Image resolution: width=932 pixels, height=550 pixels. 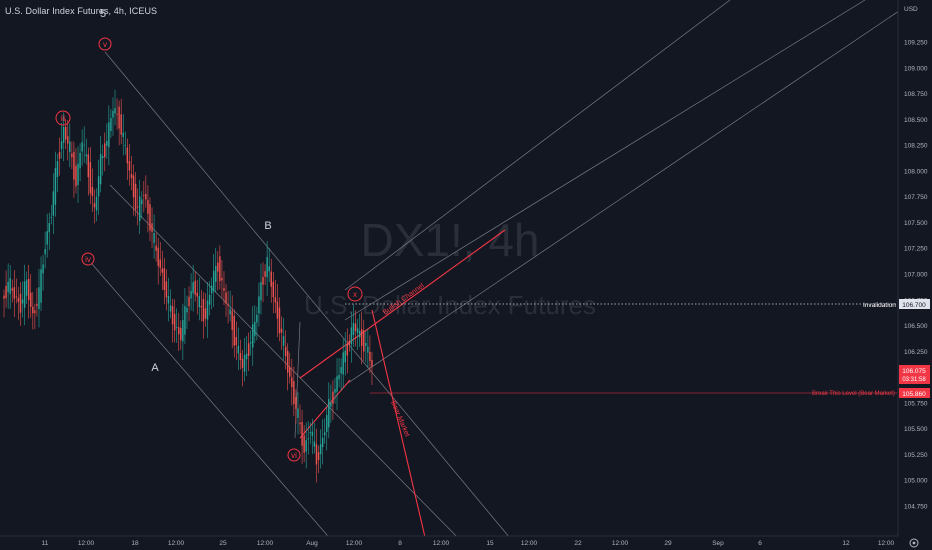 What do you see at coordinates (916, 43) in the screenshot?
I see `price-tick-label: 109.250` at bounding box center [916, 43].